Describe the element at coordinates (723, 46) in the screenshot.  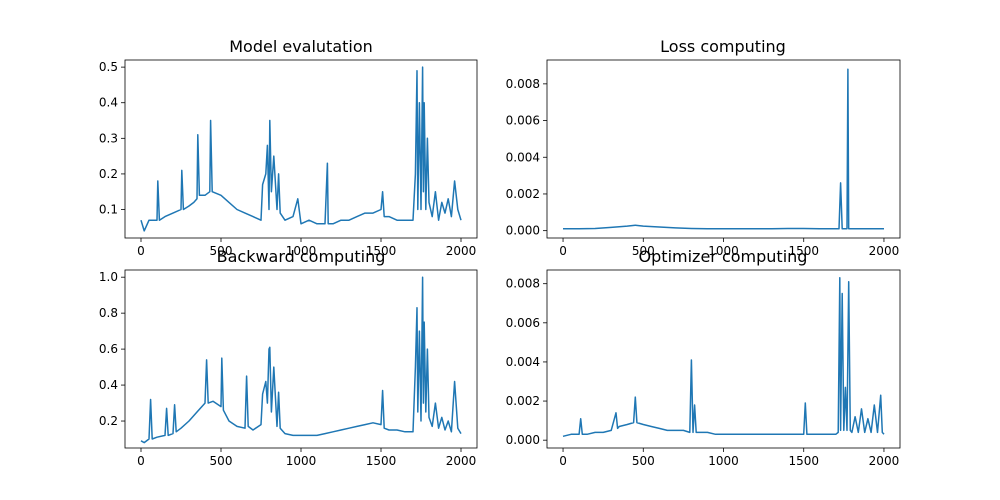
I see `subplot-title-loss-computing: Loss computing` at that location.